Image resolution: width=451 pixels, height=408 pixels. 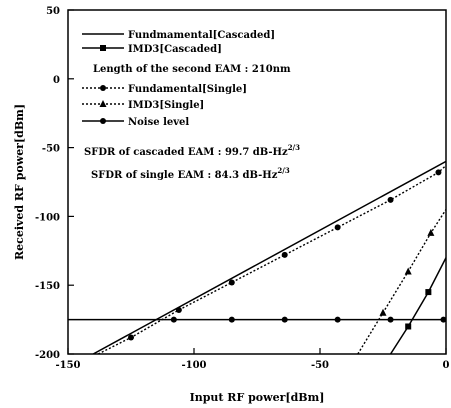 What do you see at coordinates (19, 182) in the screenshot?
I see `y-axis-title: Received RF power[dBm]` at bounding box center [19, 182].